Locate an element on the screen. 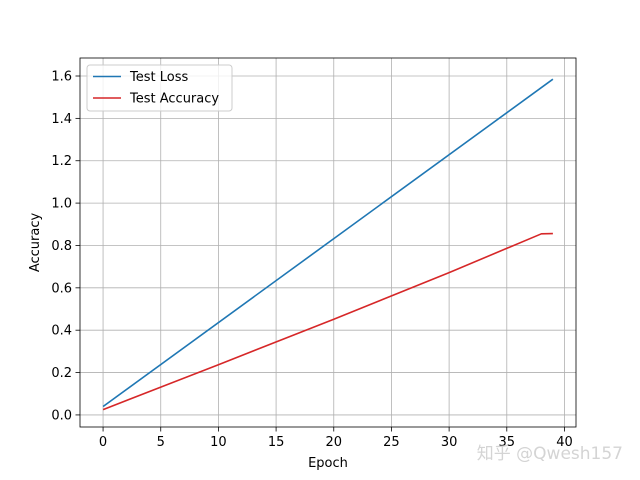 The height and width of the screenshot is (480, 640). y-tick-label: 1.2 is located at coordinates (61, 161).